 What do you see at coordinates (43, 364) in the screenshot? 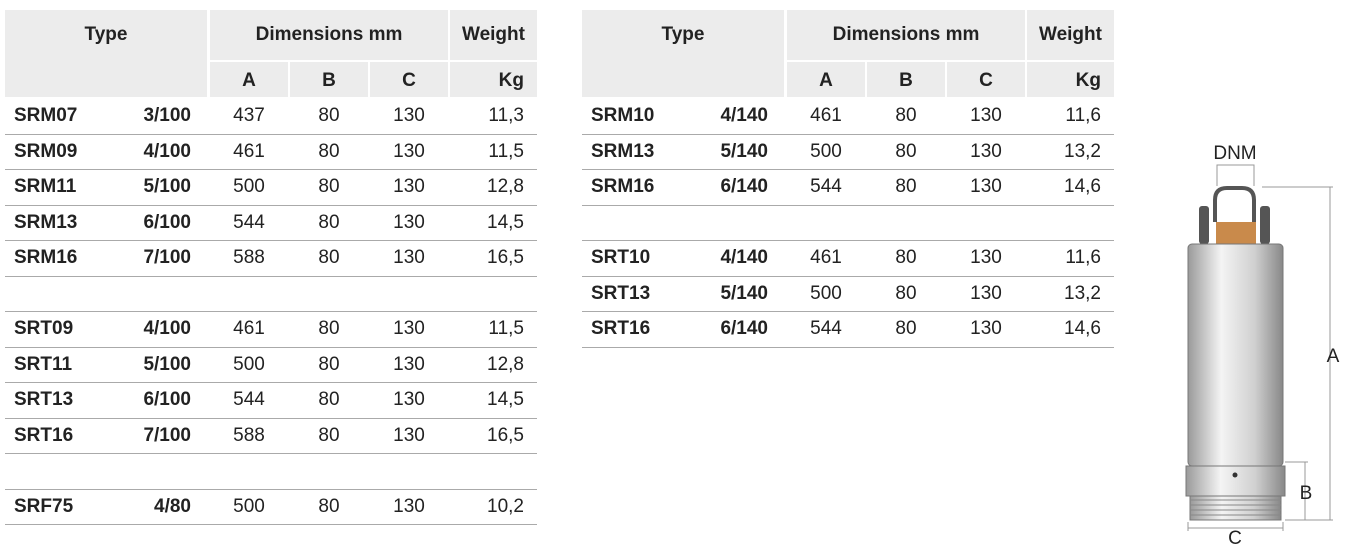
I see `type-name: SRT11` at bounding box center [43, 364].